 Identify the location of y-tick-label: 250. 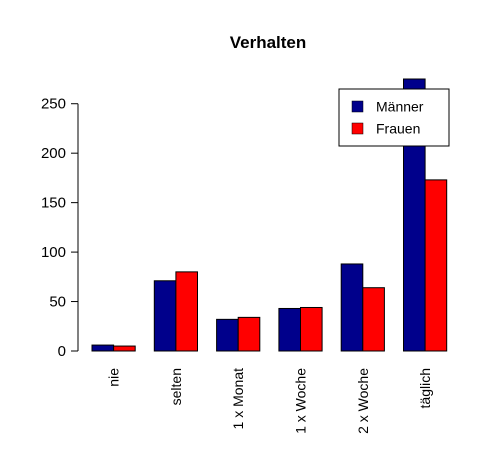
(53, 104).